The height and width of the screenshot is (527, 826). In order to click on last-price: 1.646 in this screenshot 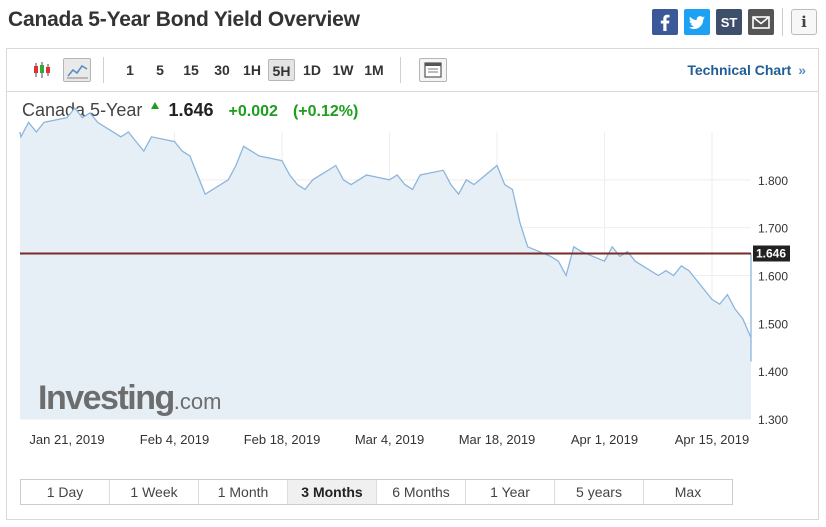, I will do `click(191, 110)`.